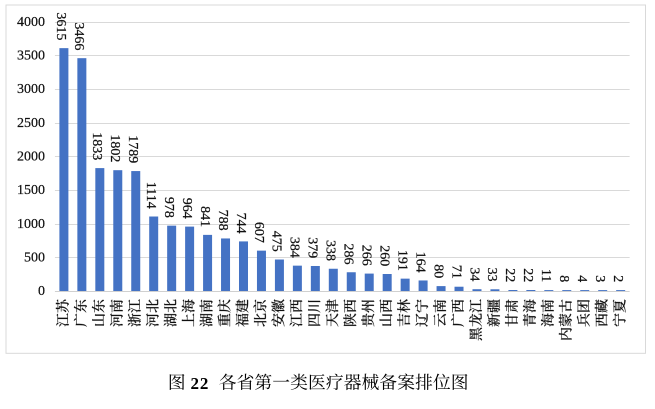  What do you see at coordinates (240, 223) in the screenshot?
I see `svg-text: 744` at bounding box center [240, 223].